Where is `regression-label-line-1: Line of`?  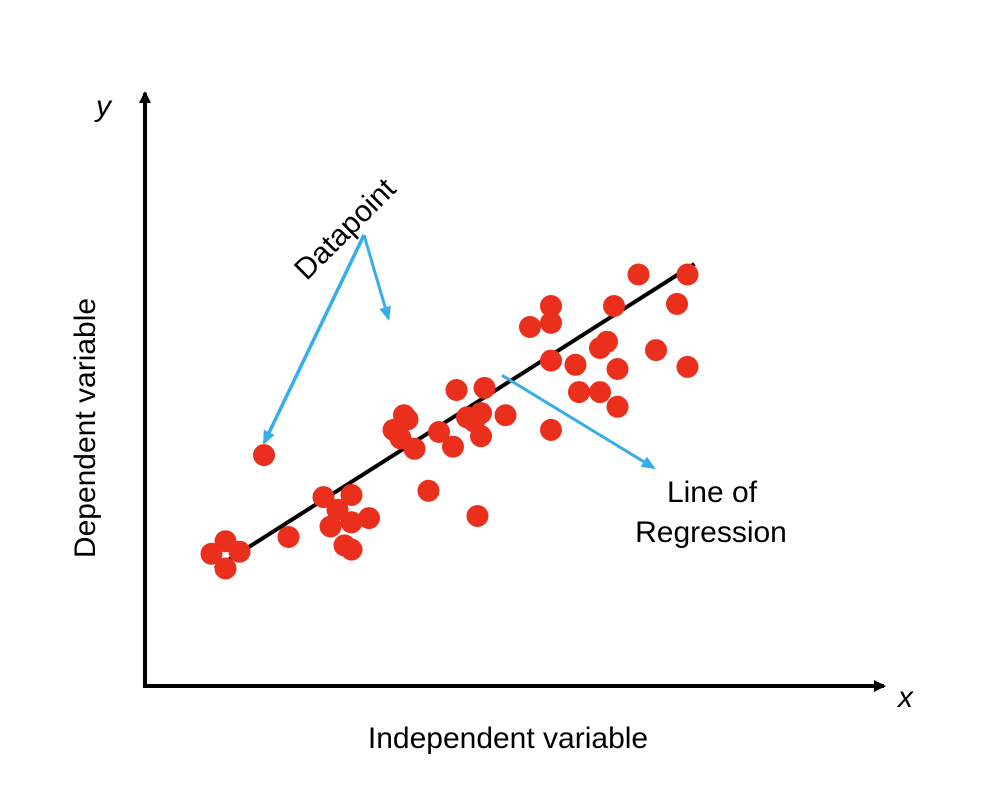
regression-label-line-1: Line of is located at coordinates (712, 492).